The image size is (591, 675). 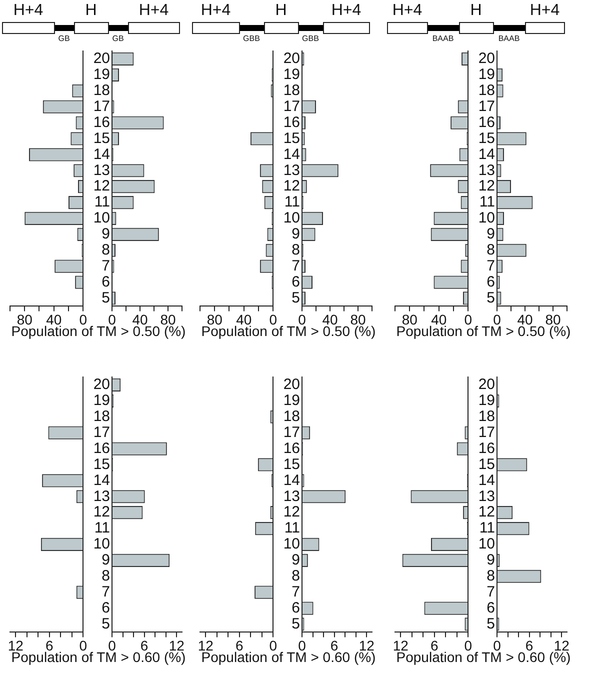 What do you see at coordinates (64, 38) in the screenshot?
I see `text: GB` at bounding box center [64, 38].